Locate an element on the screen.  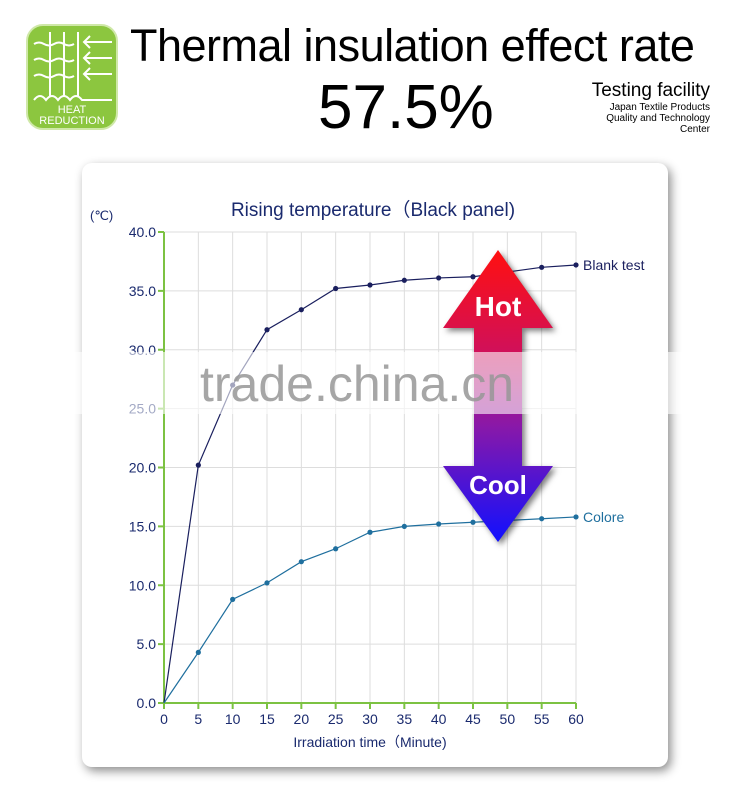
effect-rate-value: 57.5% is located at coordinates (406, 107).